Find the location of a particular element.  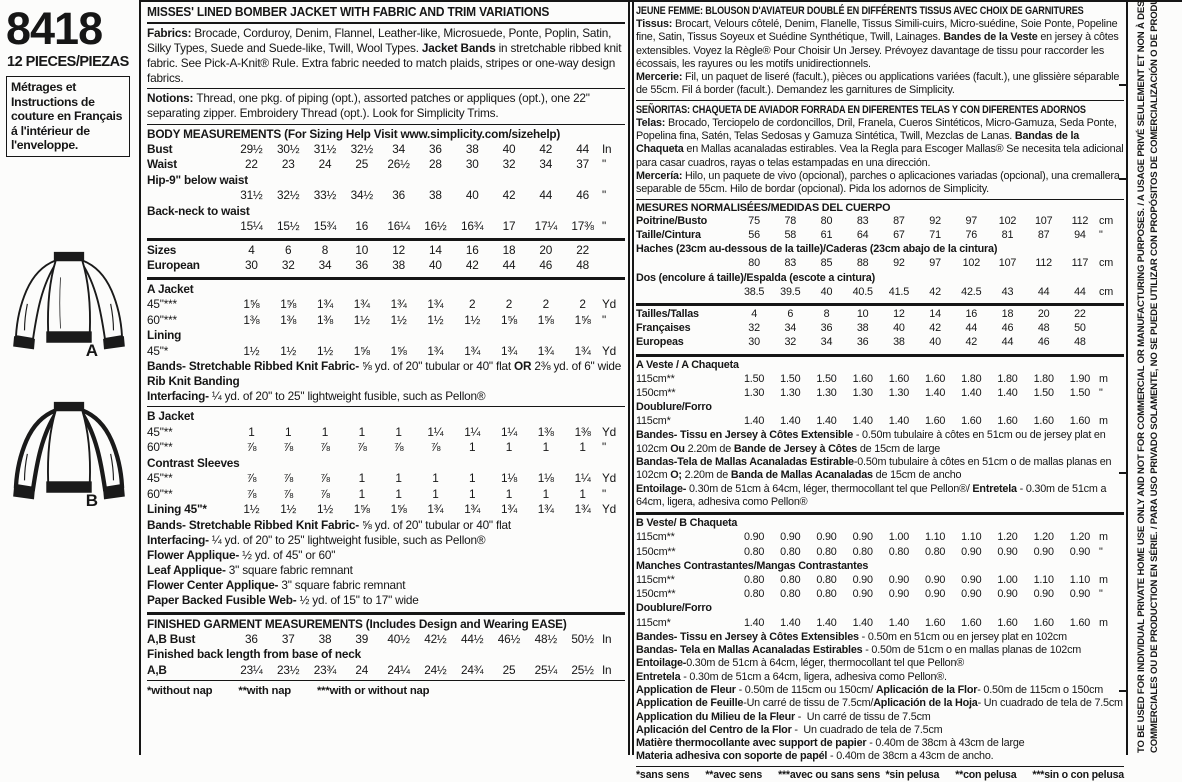

measurement-value: 44 is located at coordinates (1007, 342).